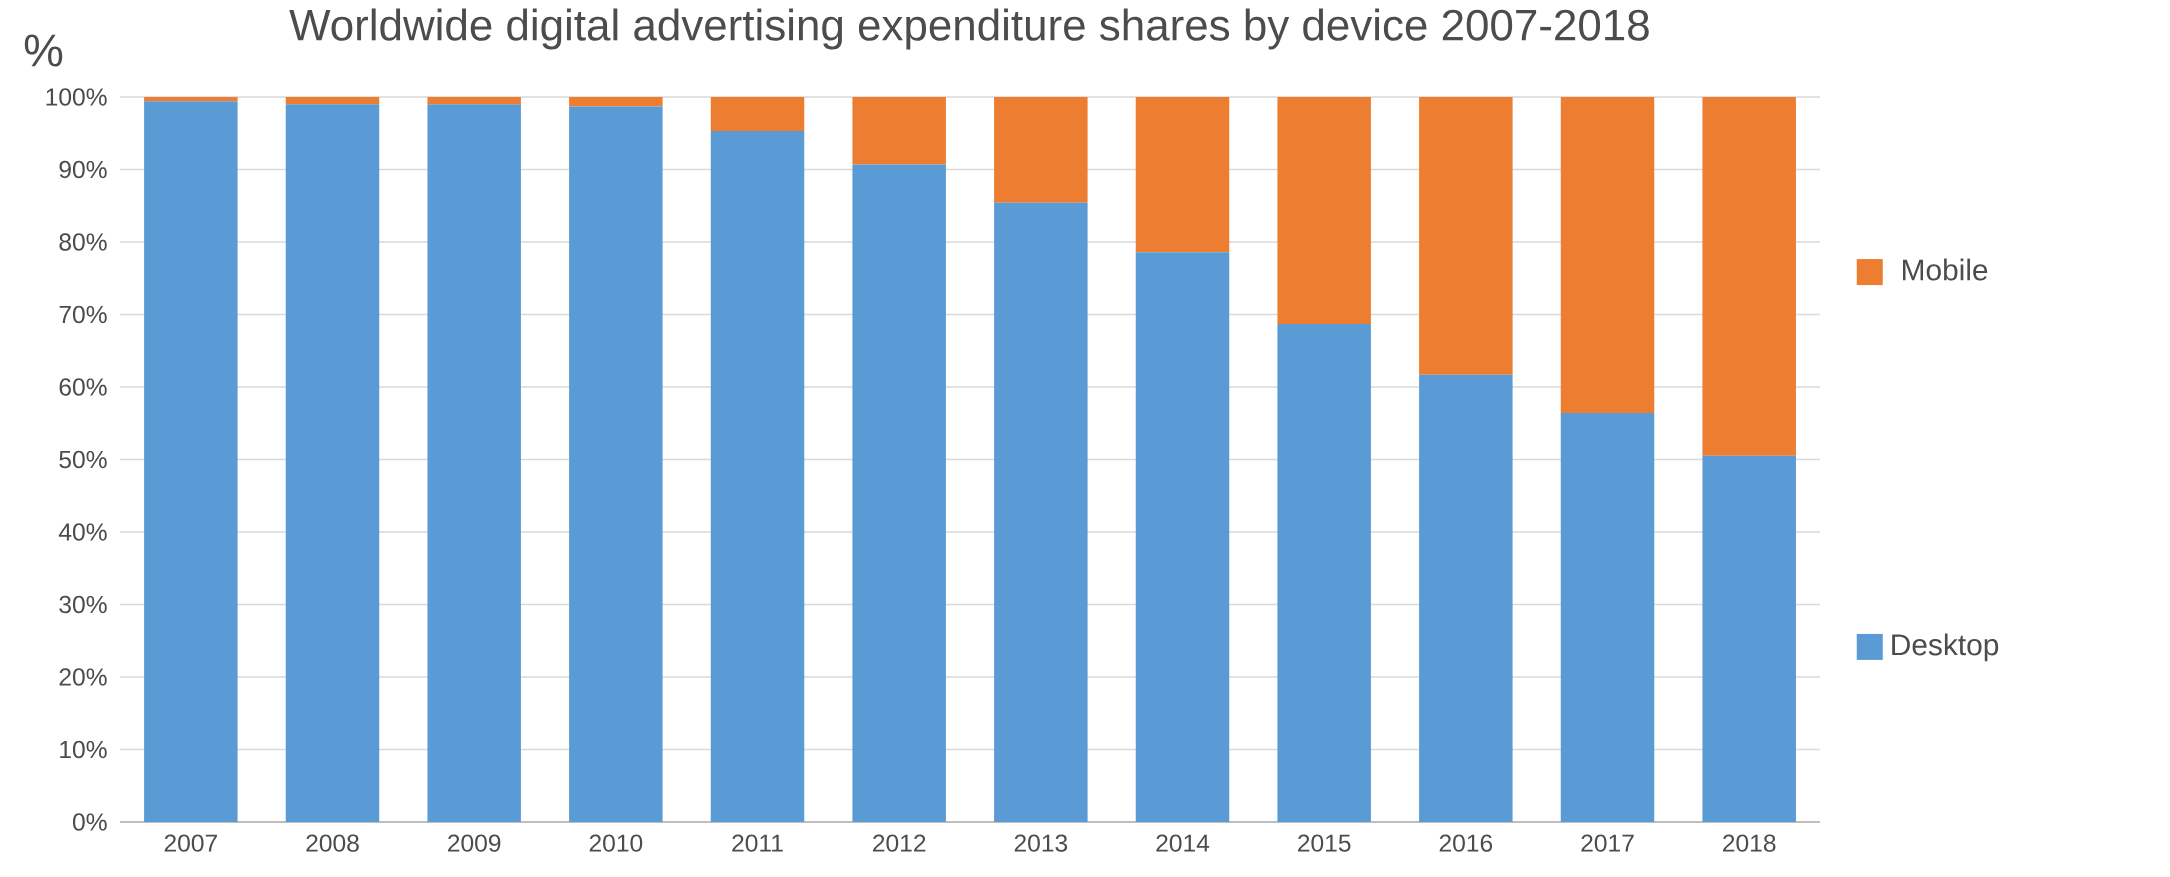 This screenshot has width=2170, height=877. Describe the element at coordinates (43, 50) in the screenshot. I see `y-axis-title: %` at that location.